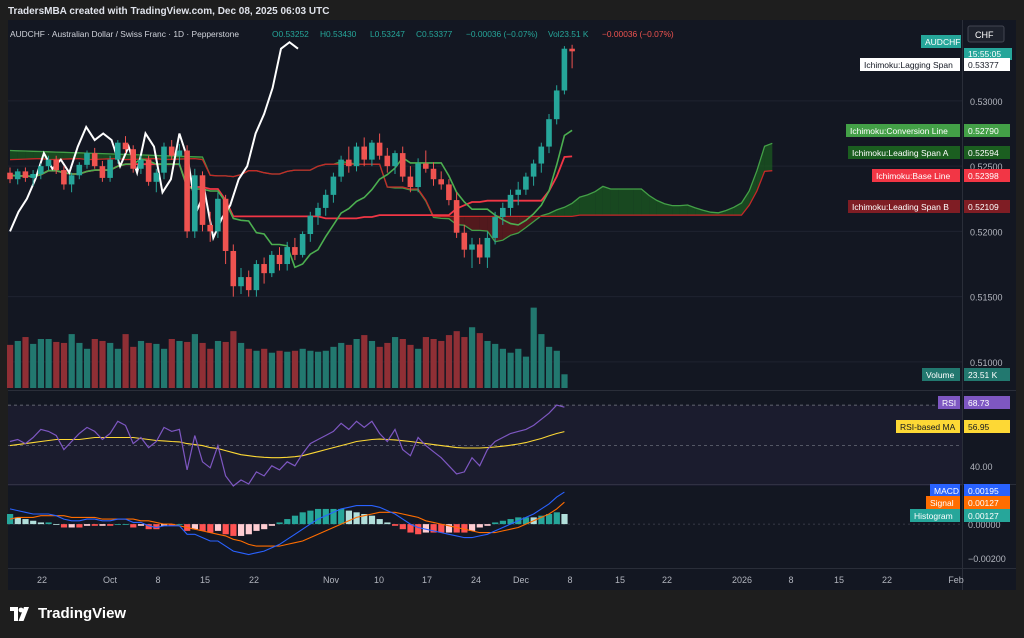 The width and height of the screenshot is (1024, 638). Describe the element at coordinates (916, 175) in the screenshot. I see `base-line-tag-label-bg` at that location.